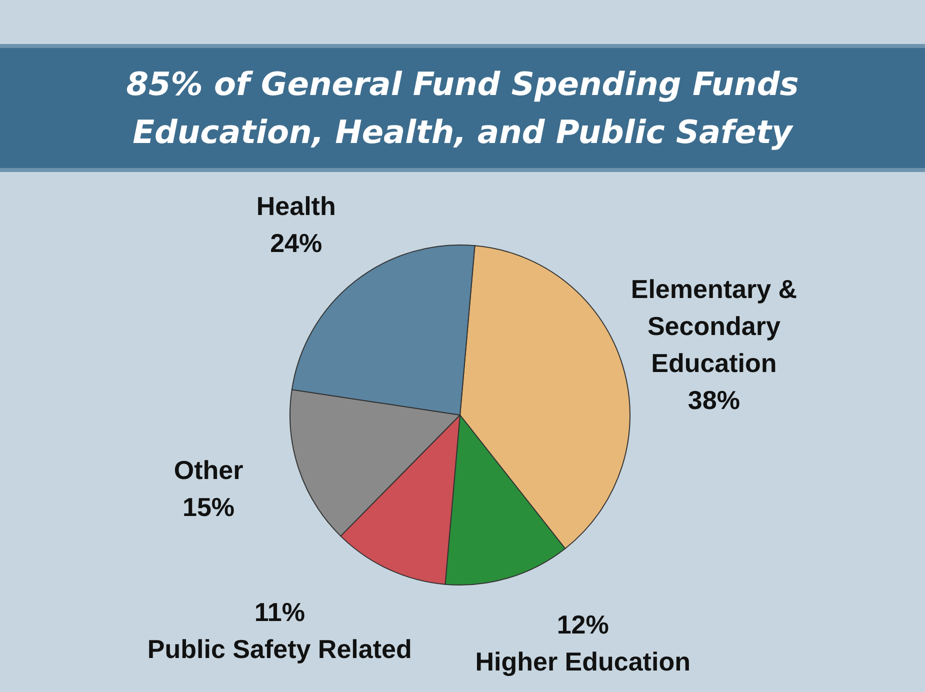 This screenshot has width=925, height=692. I want to click on slice-label: Public Safety Related, so click(279, 649).